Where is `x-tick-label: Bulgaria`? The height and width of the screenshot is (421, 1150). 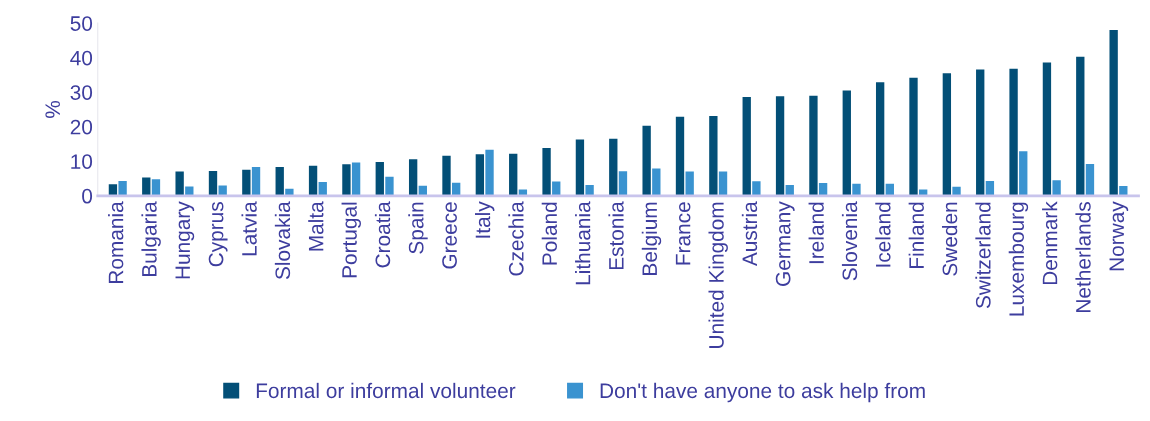
x-tick-label: Bulgaria is located at coordinates (151, 239).